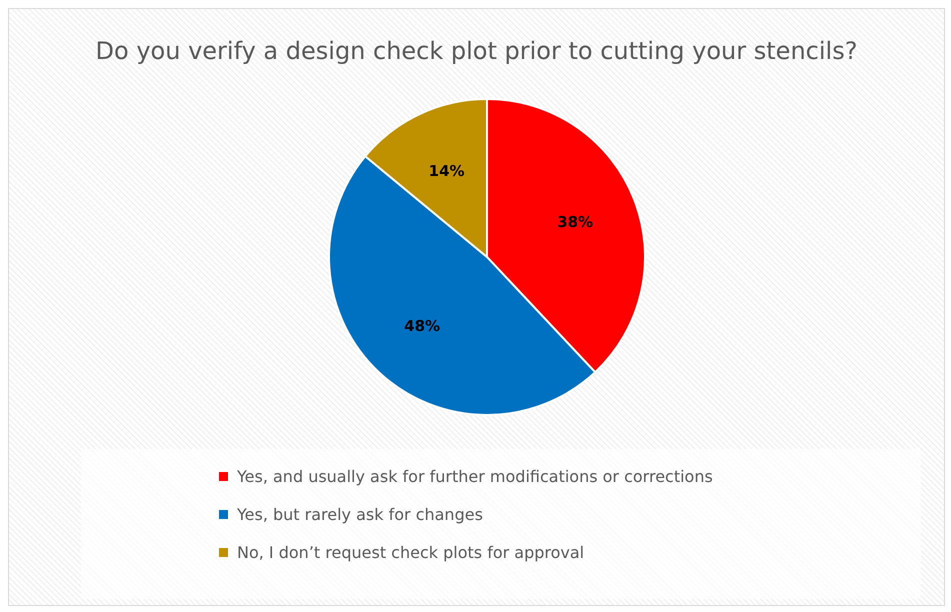  Describe the element at coordinates (475, 476) in the screenshot. I see `legend-label: Yes, and usually ask for further modifications or corrections` at that location.